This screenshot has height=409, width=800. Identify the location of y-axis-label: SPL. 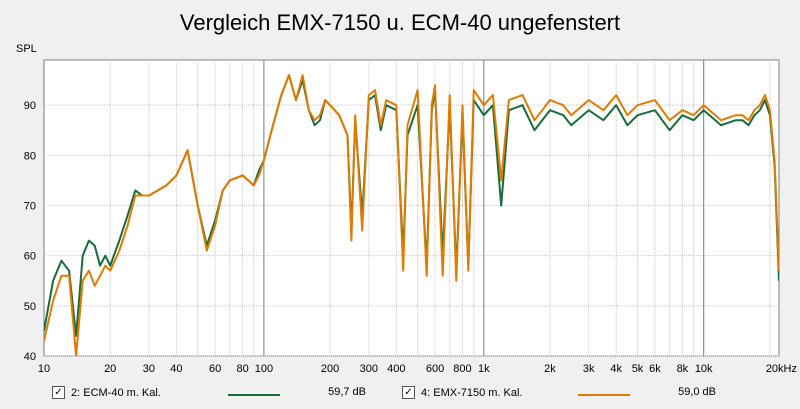
(26, 49).